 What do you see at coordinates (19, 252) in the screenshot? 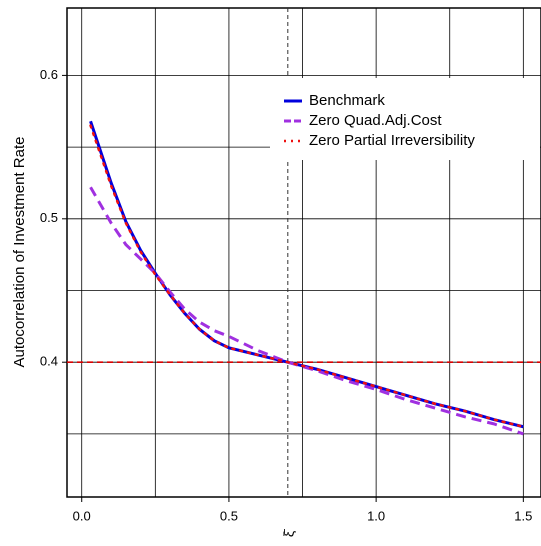
I see `y-axis-label: Autocorrelation of Investment Rate` at bounding box center [19, 252].